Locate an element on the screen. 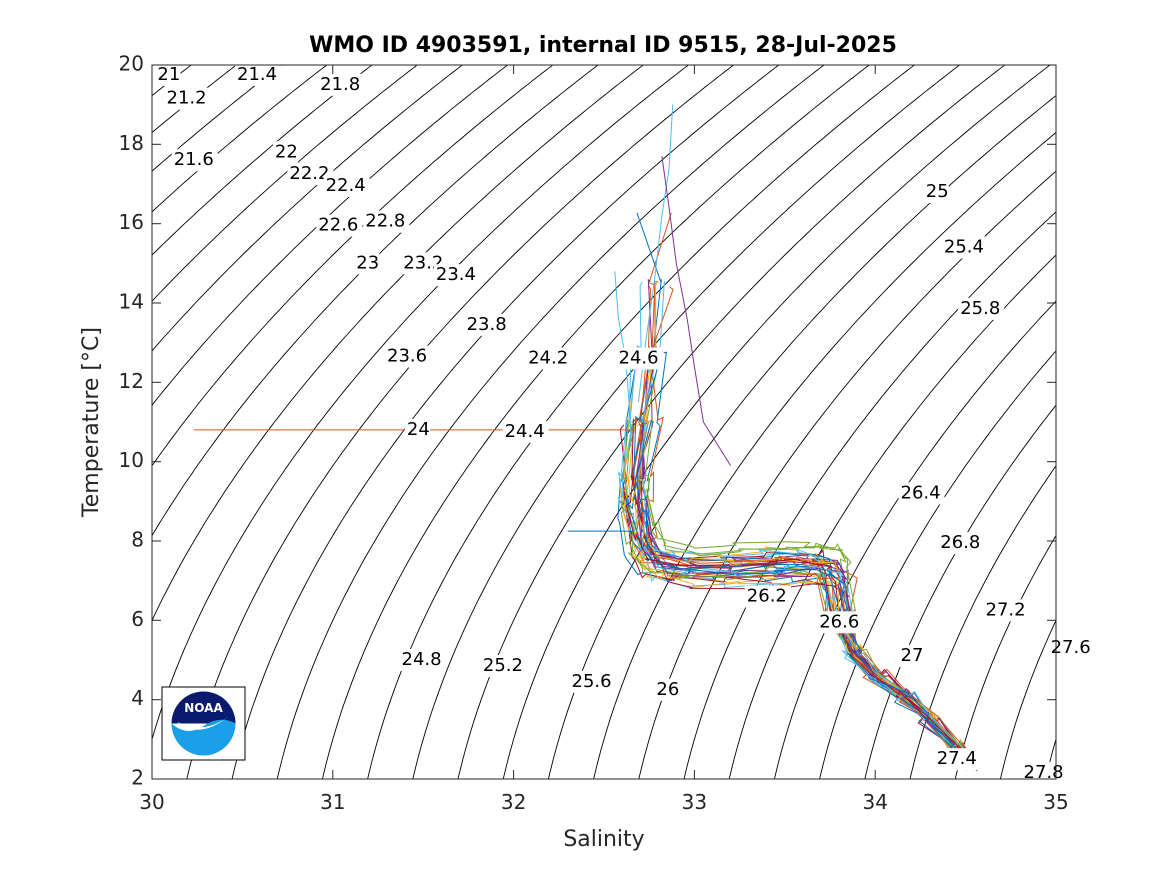  contour-label: 22 is located at coordinates (286, 151).